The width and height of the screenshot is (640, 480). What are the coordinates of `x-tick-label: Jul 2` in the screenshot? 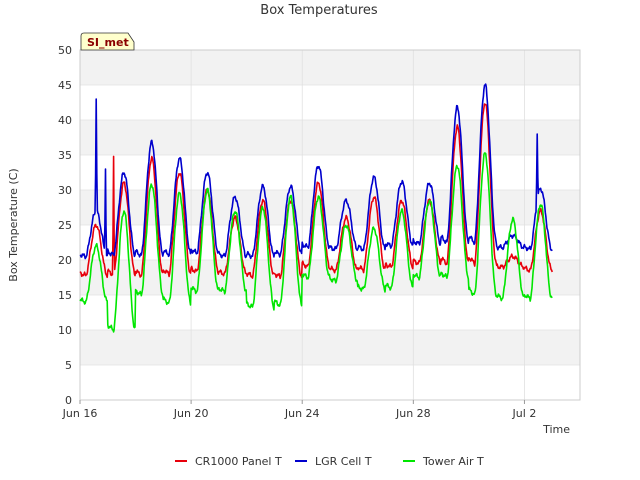 It's located at (524, 413).